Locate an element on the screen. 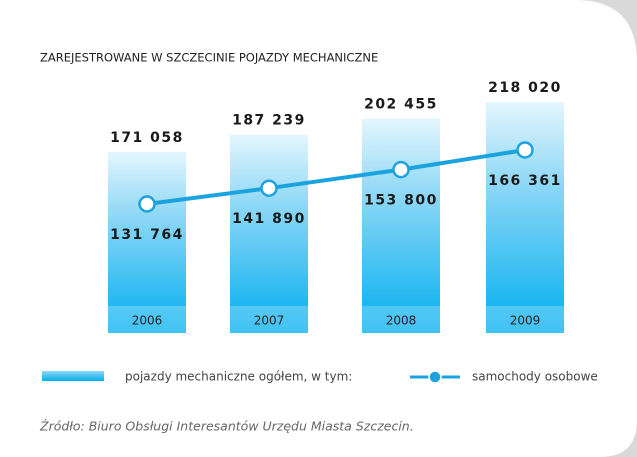  line-value-label: 153 800 is located at coordinates (401, 201).